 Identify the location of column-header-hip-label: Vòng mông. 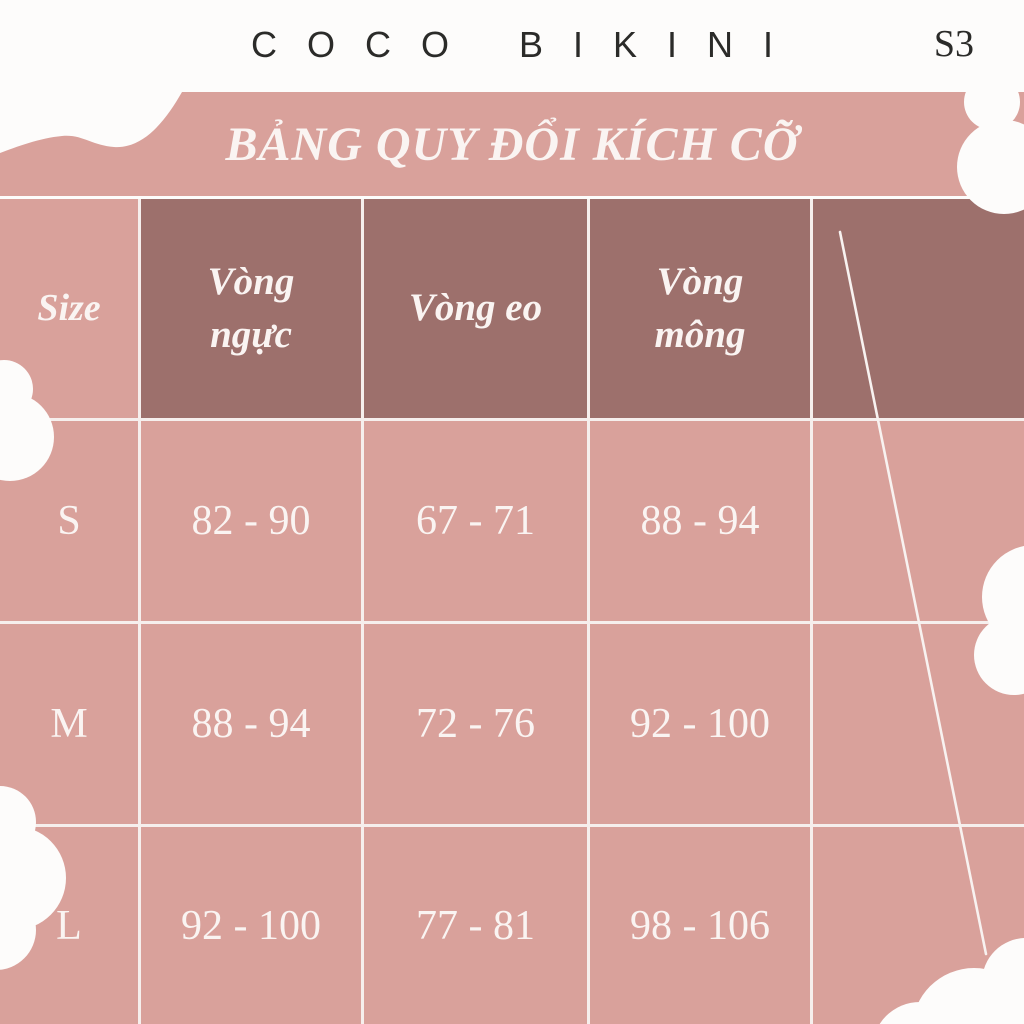
(700, 307).